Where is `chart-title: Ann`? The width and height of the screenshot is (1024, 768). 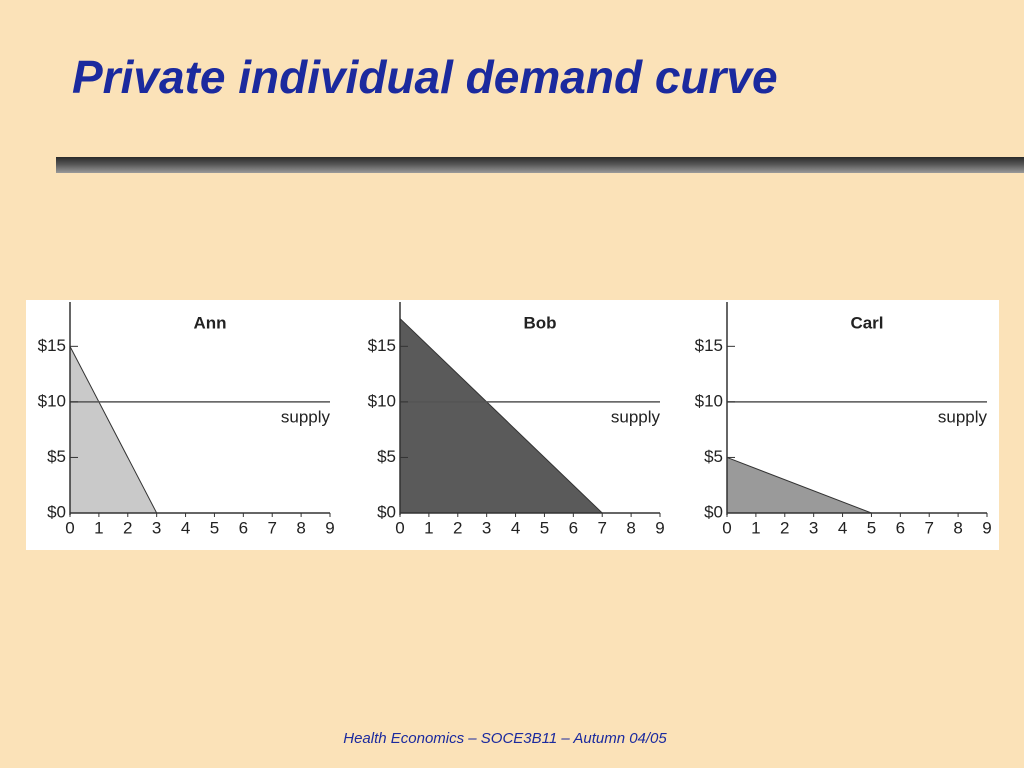
chart-title: Ann is located at coordinates (209, 322).